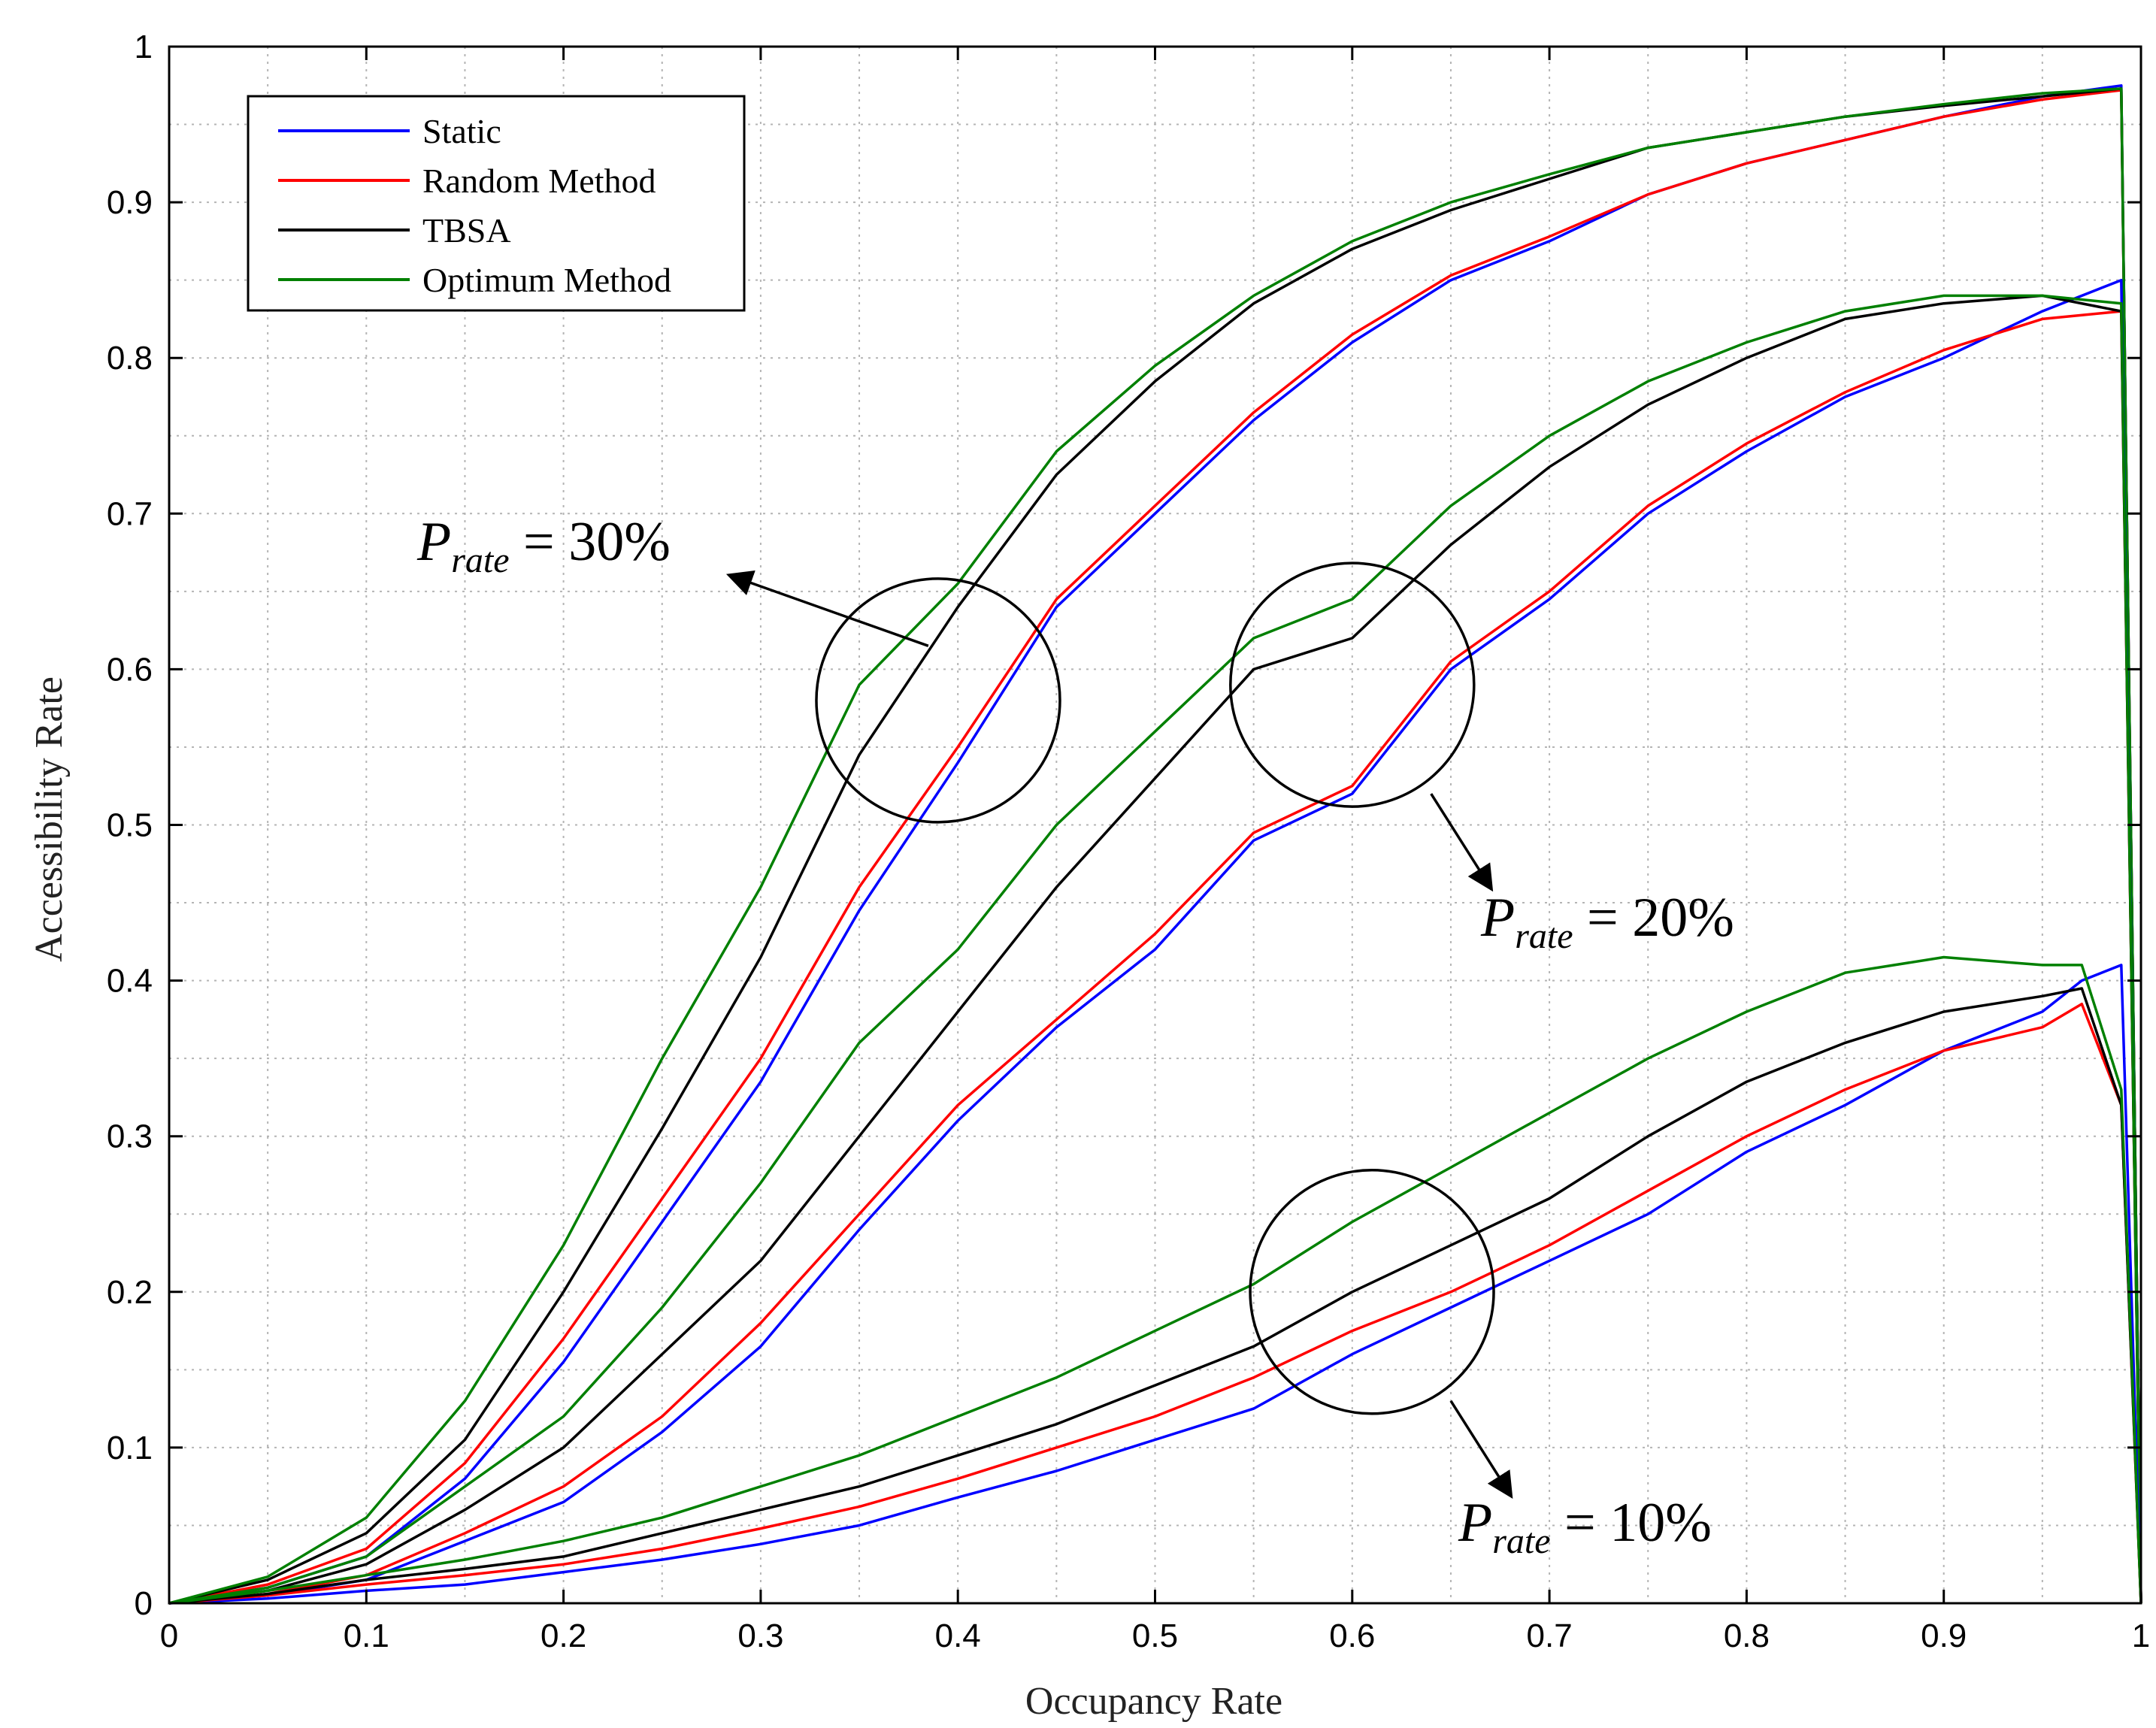 This screenshot has height=1728, width=2156. I want to click on x-tick-label: 0, so click(169, 1636).